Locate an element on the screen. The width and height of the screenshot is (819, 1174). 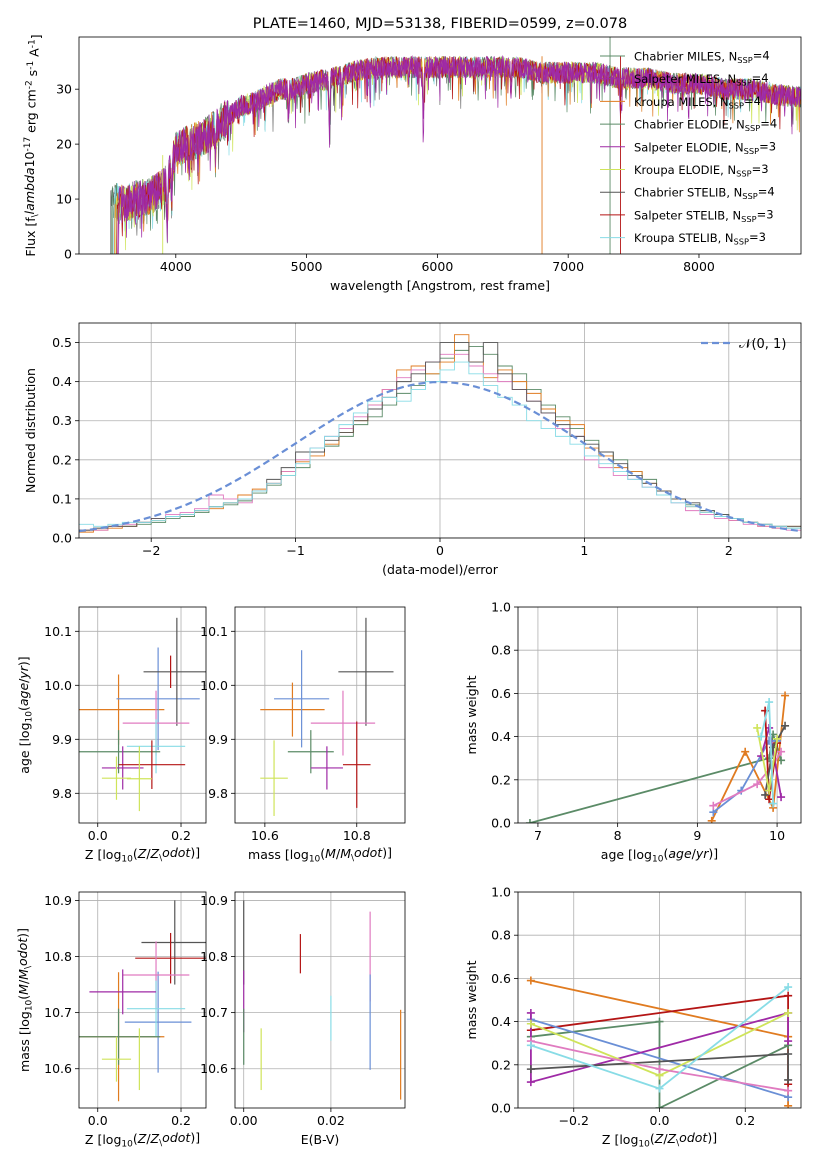
legend-label: Chabrier STELIB, NSSP​=4 is located at coordinates (704, 193).